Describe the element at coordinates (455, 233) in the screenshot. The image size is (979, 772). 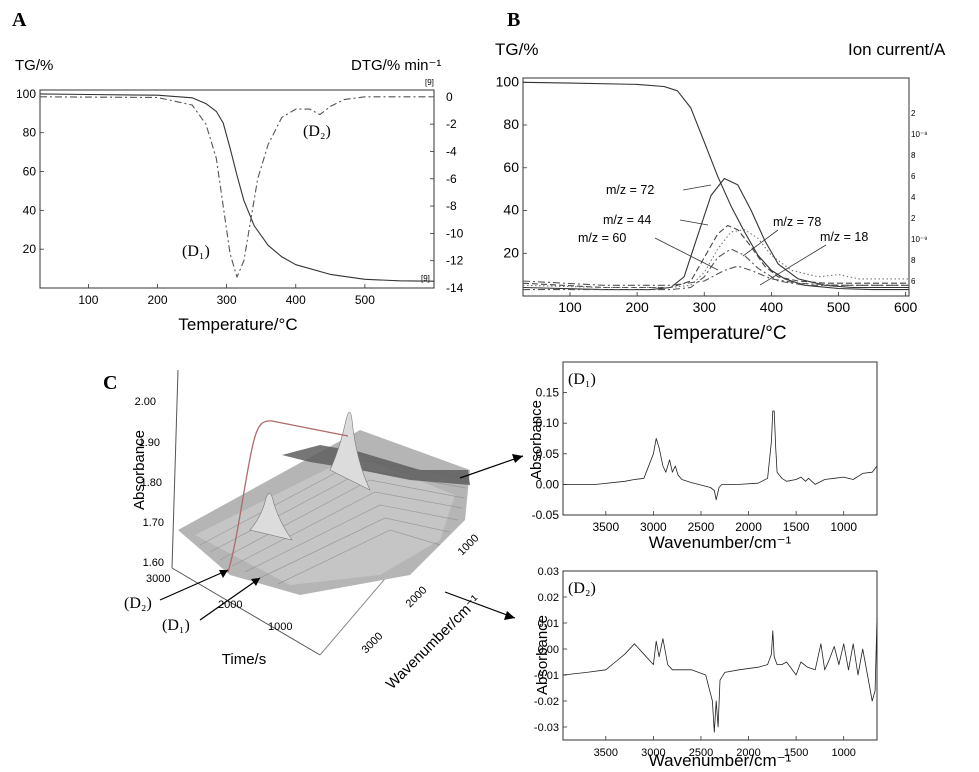
I see `y2-tick-label: -10` at that location.